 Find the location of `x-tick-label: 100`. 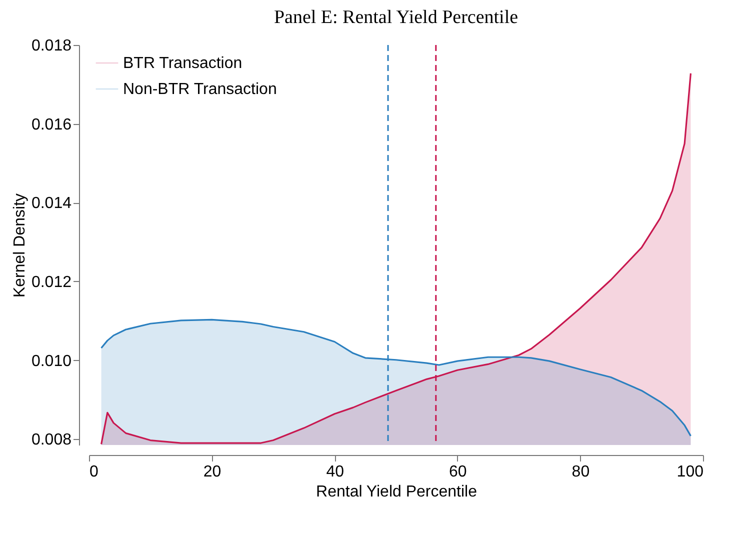

x-tick-label: 100 is located at coordinates (690, 472).